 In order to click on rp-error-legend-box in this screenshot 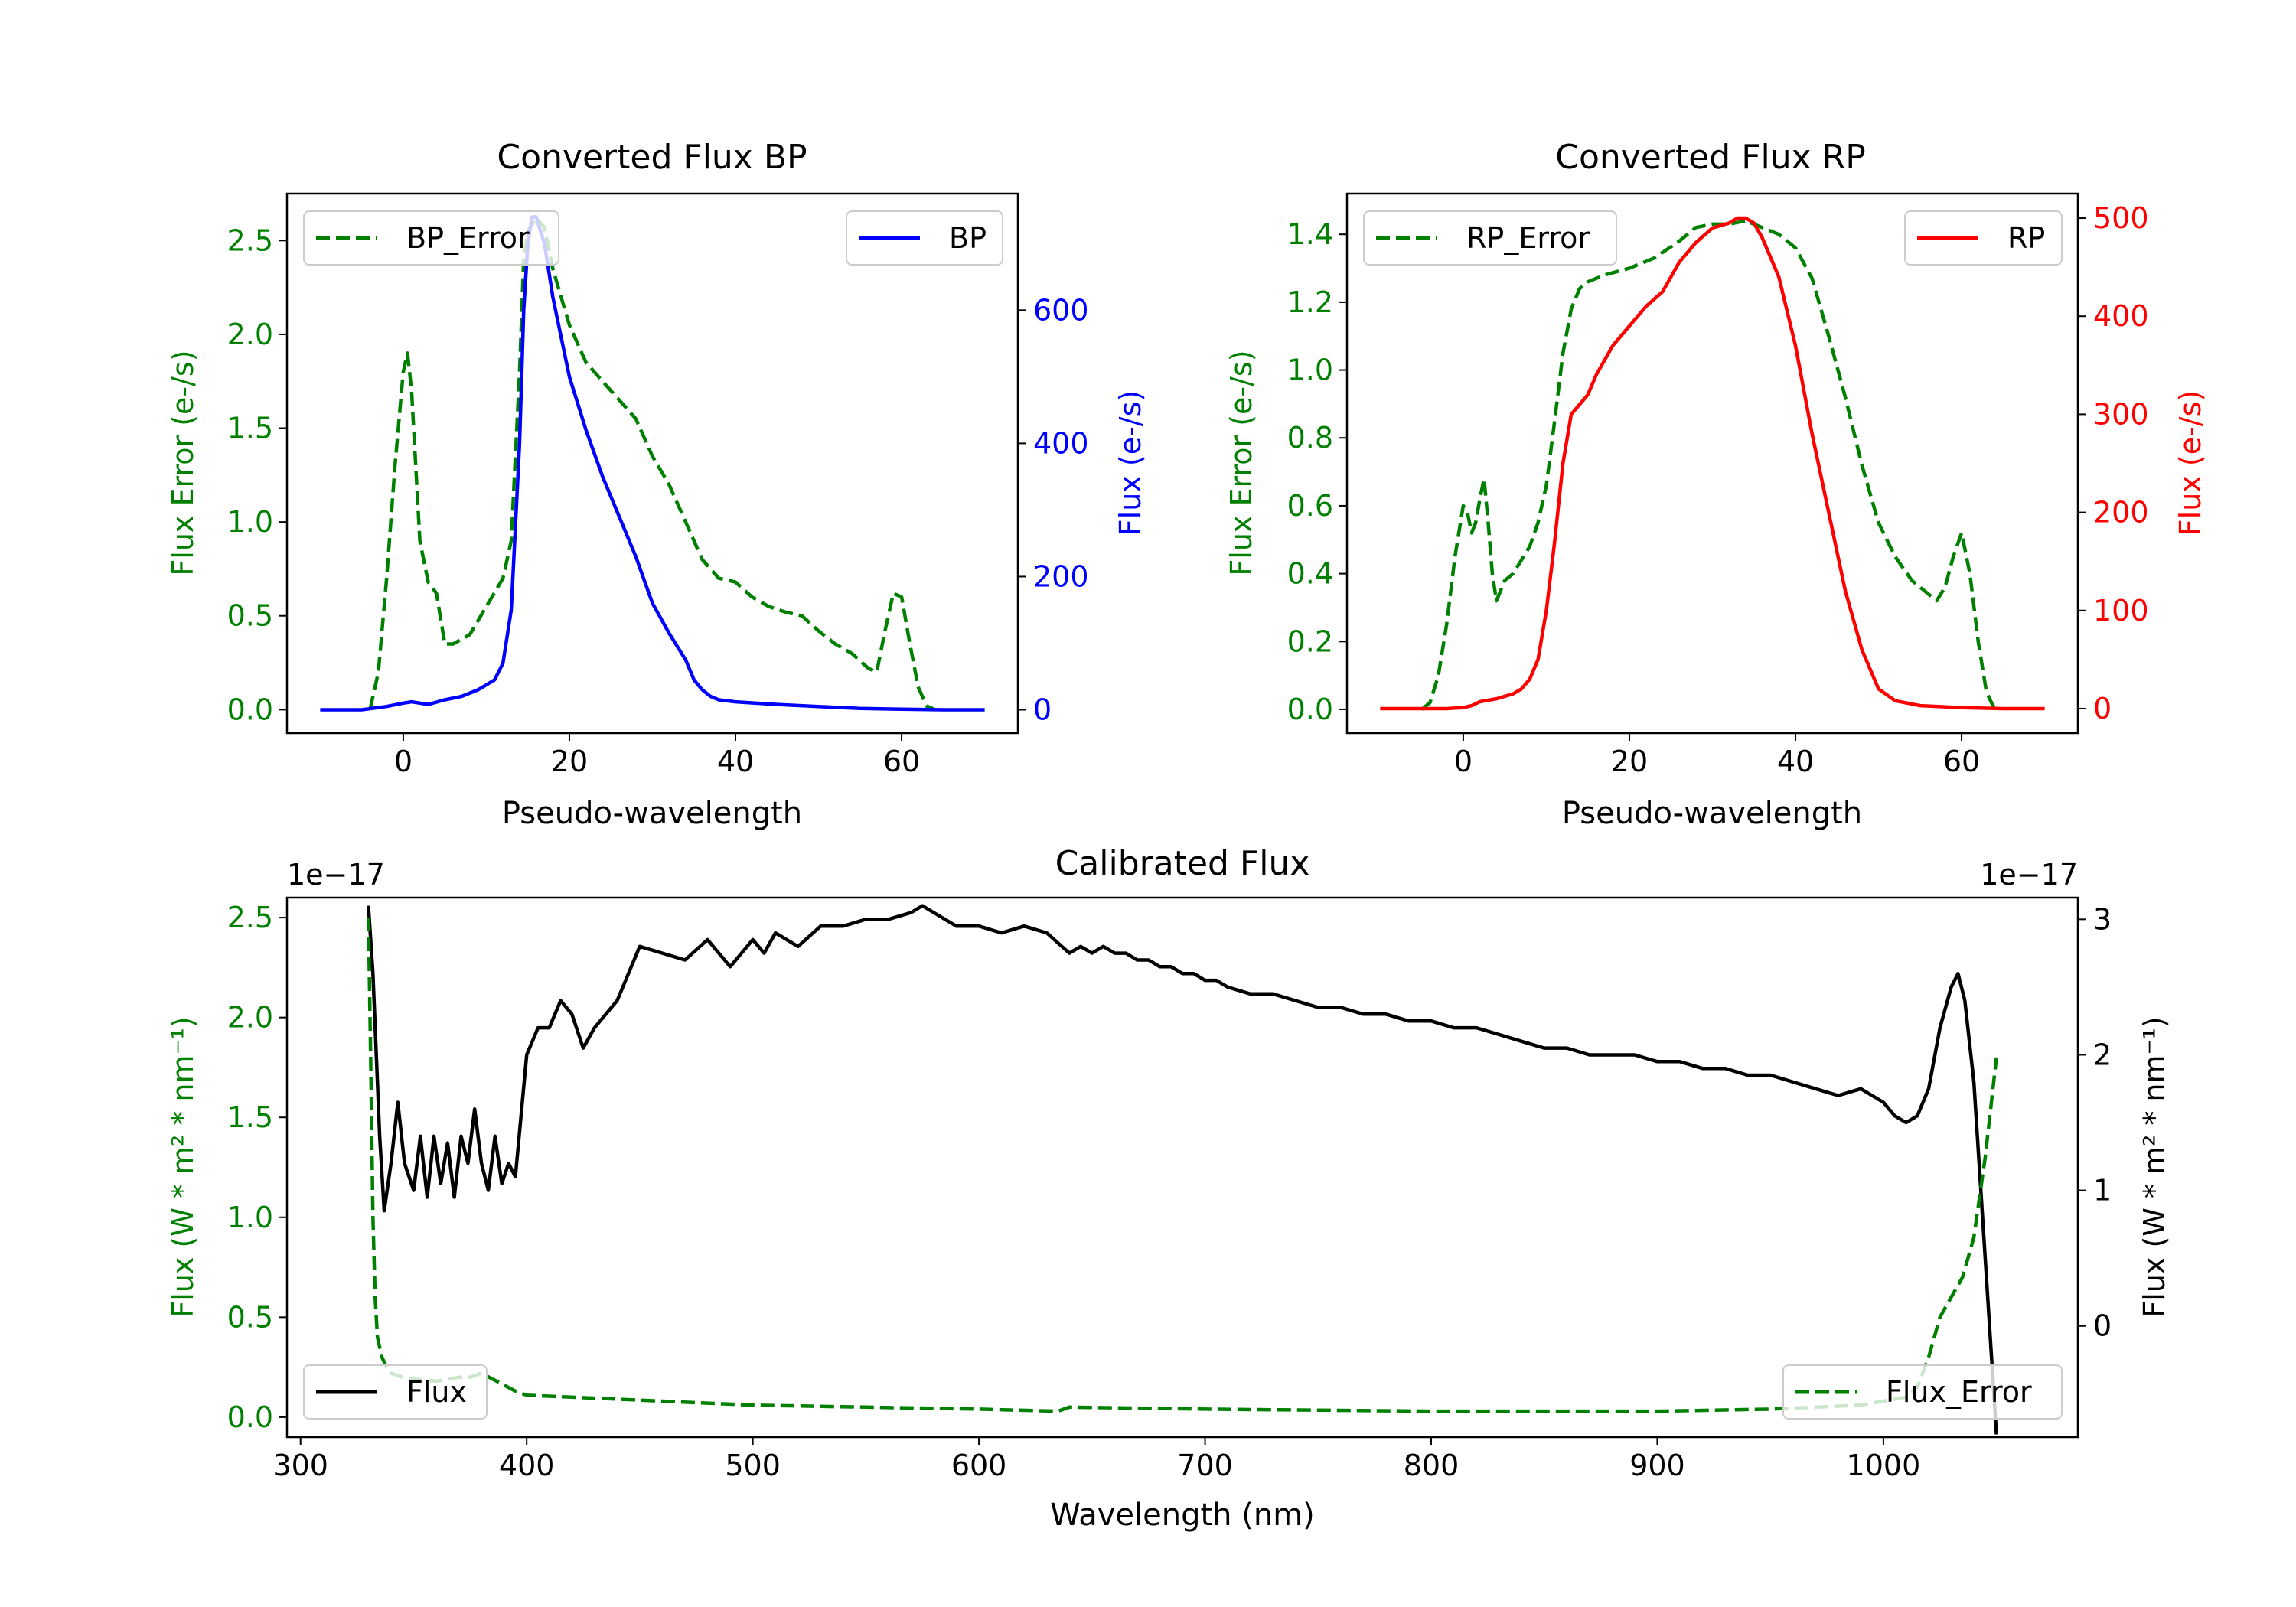, I will do `click(1490, 238)`.